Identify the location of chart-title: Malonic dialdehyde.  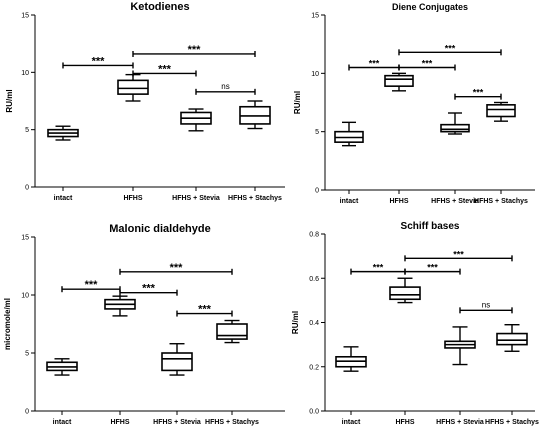
(159, 229).